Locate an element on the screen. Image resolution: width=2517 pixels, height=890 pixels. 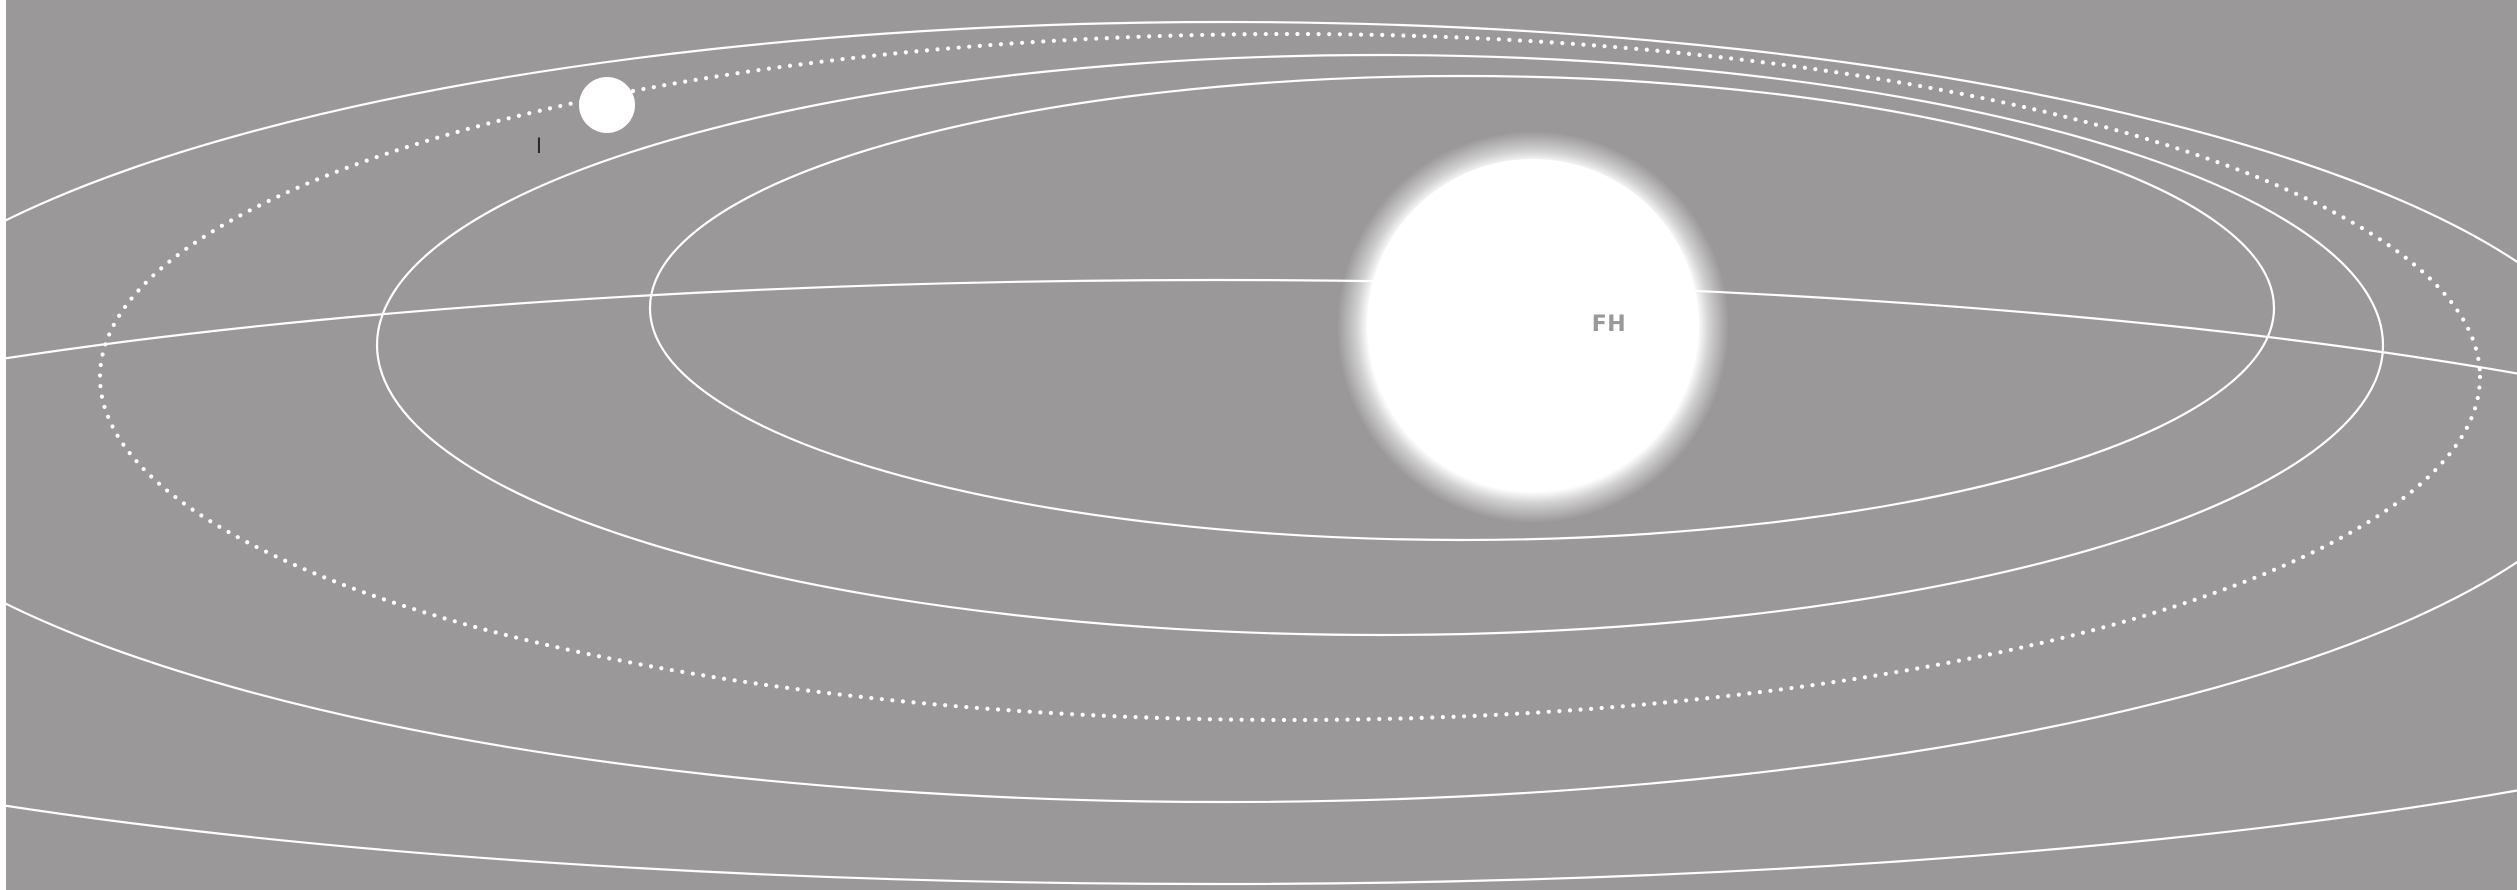
star-label: FH is located at coordinates (1609, 324).